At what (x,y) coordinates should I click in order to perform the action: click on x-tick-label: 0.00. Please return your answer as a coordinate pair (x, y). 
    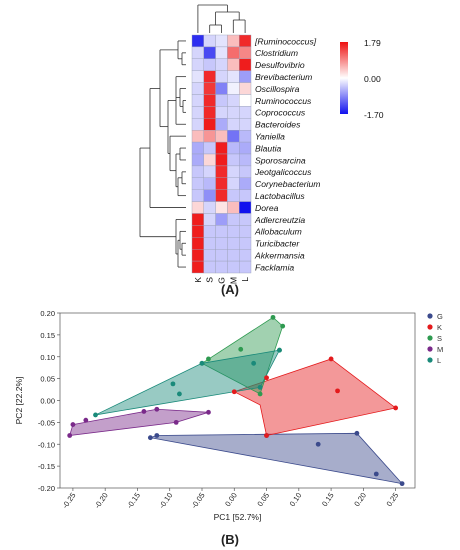
    Looking at the image, I should click on (231, 499).